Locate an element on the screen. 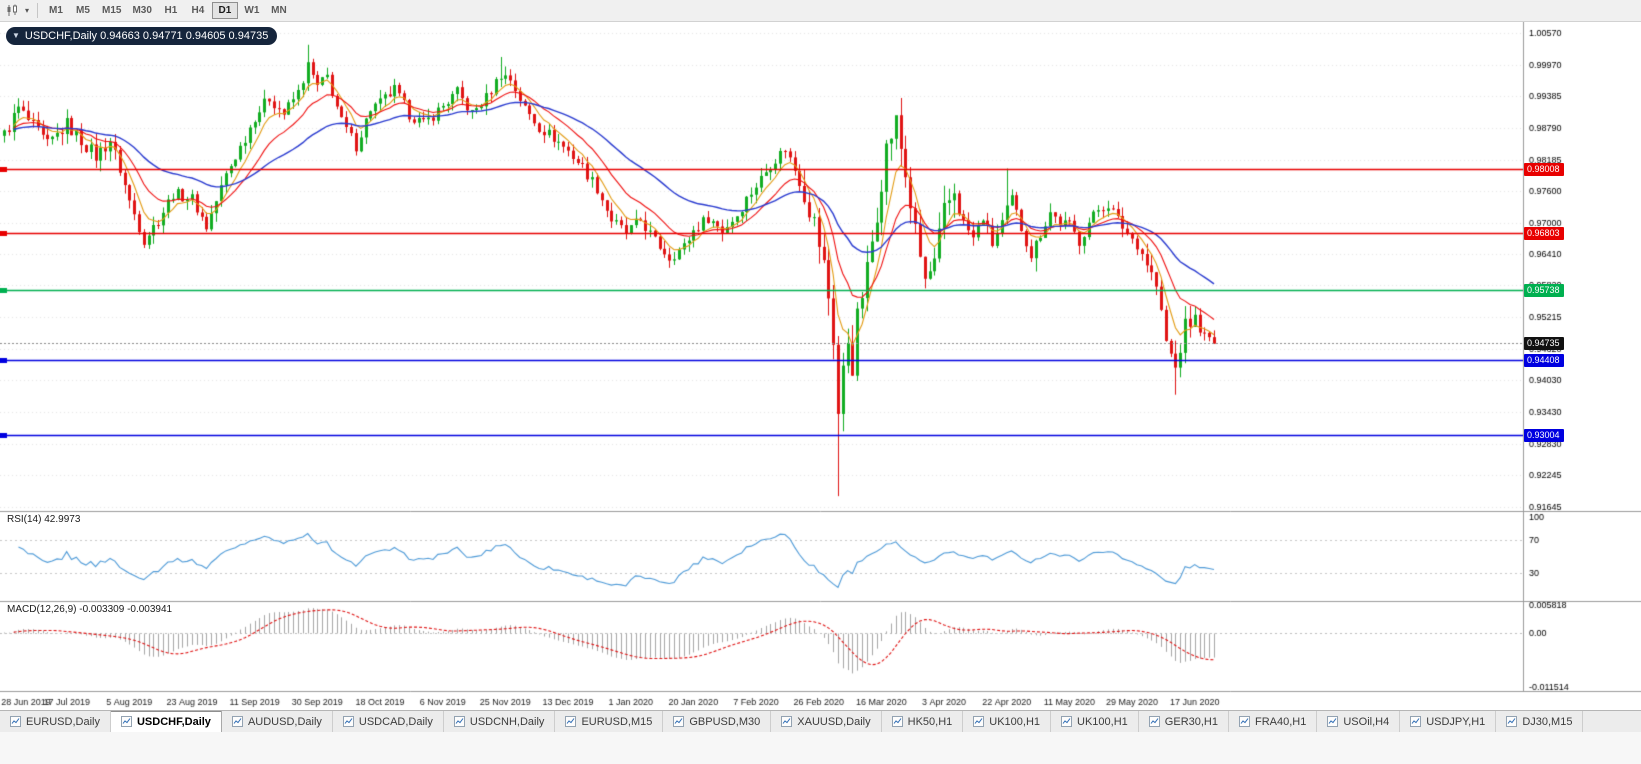 The image size is (1641, 764). chart-tab-label: DJ30,M15 is located at coordinates (1547, 721).